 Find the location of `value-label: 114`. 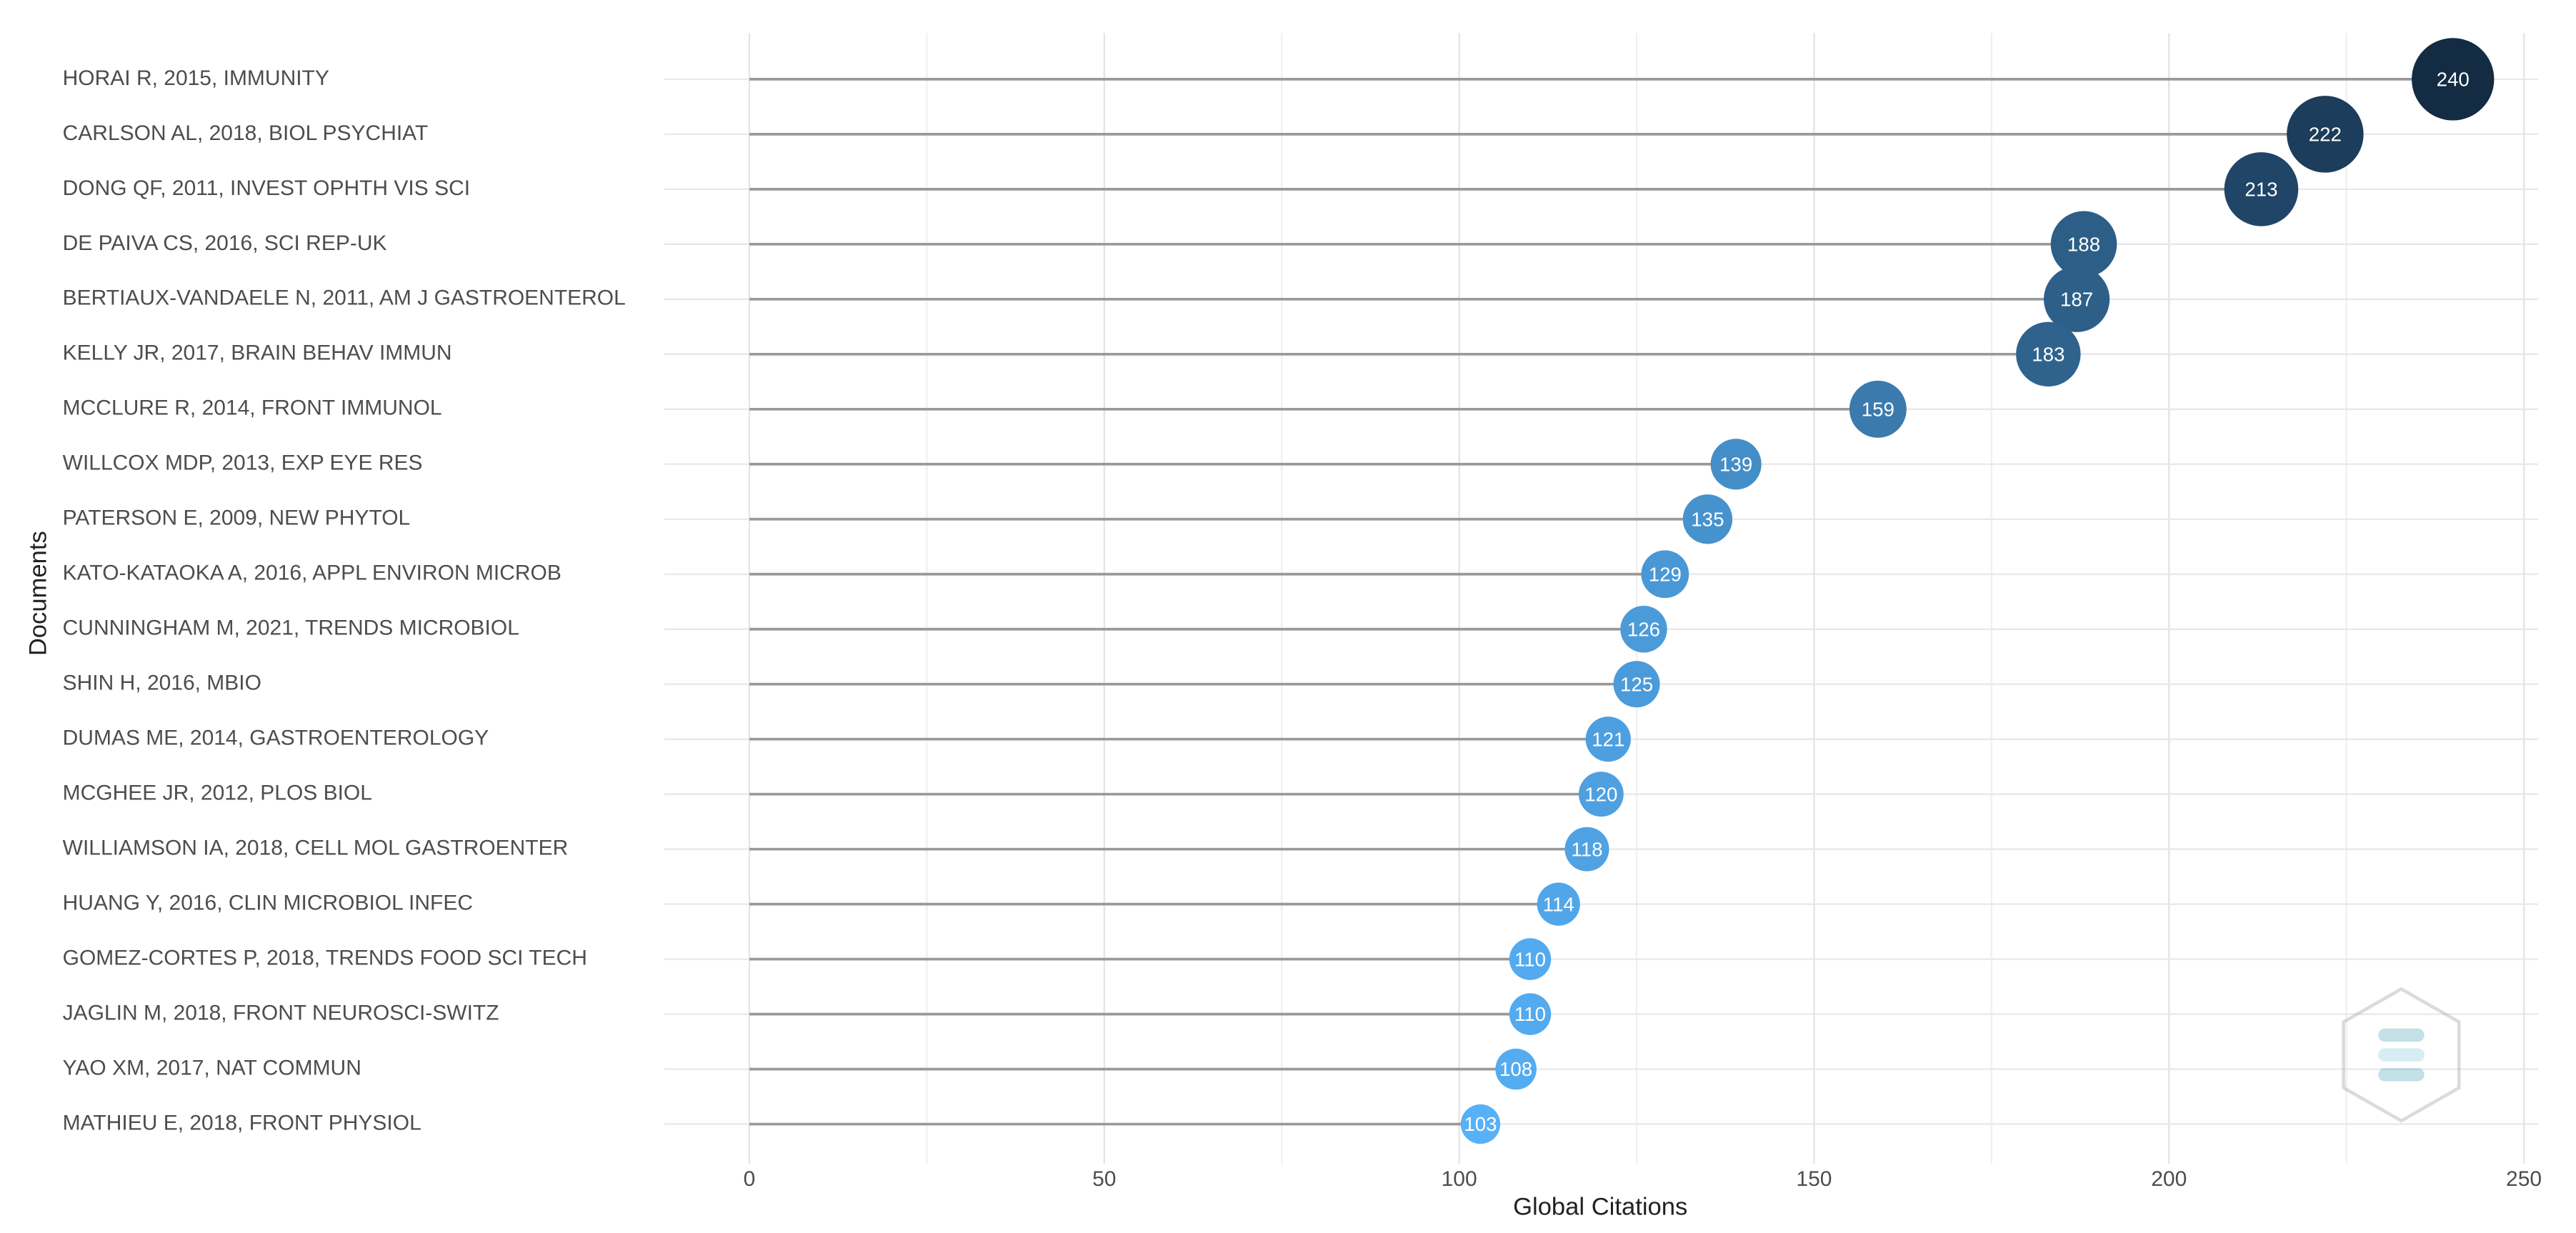

value-label: 114 is located at coordinates (1559, 904).